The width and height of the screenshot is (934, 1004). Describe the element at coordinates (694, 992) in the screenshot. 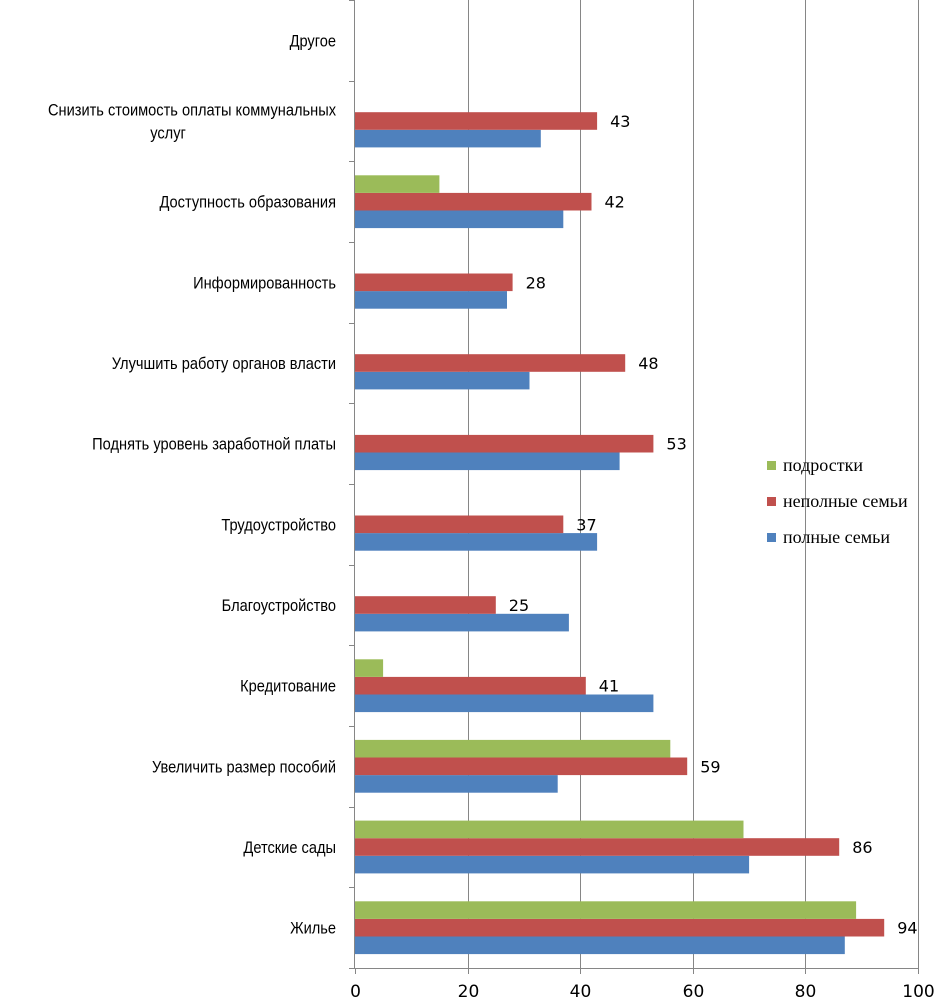

I see `x-tick-label-60: 60` at that location.